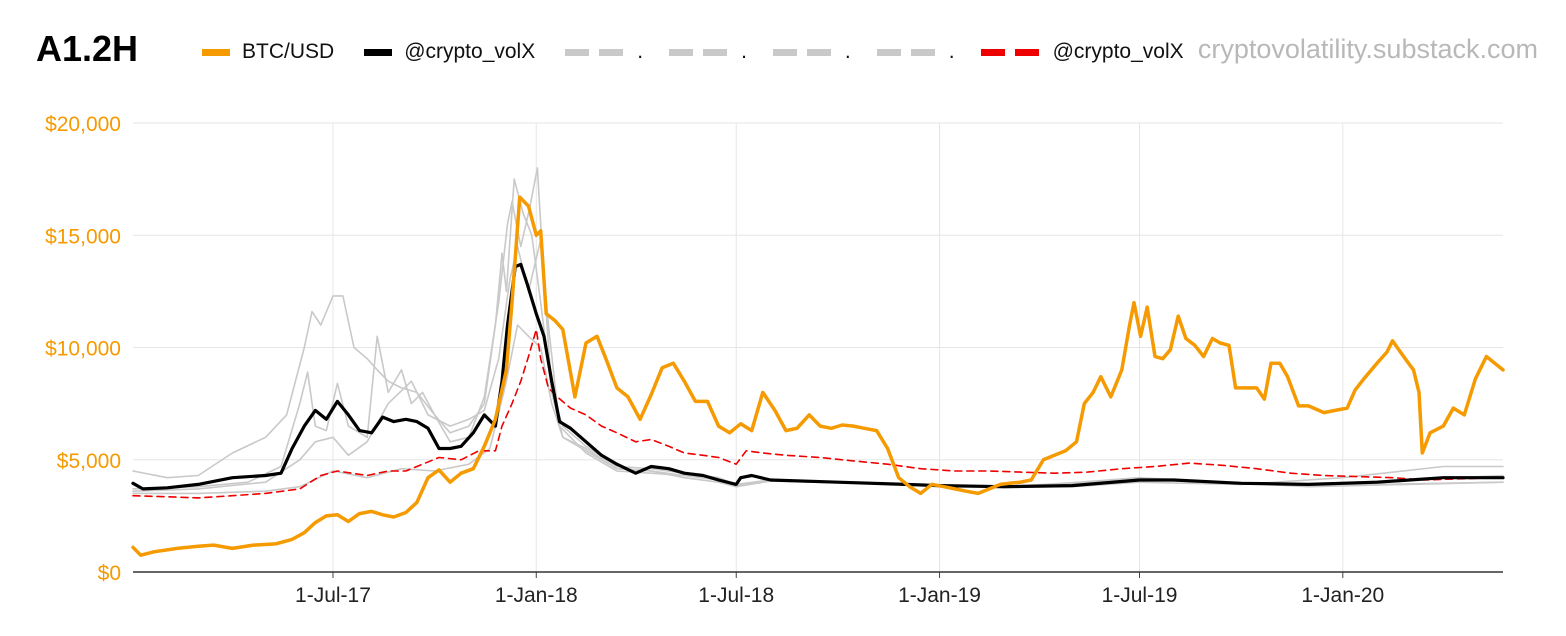 Image resolution: width=1566 pixels, height=636 pixels. Describe the element at coordinates (640, 51) in the screenshot. I see `legend-label-gray-1: .` at that location.